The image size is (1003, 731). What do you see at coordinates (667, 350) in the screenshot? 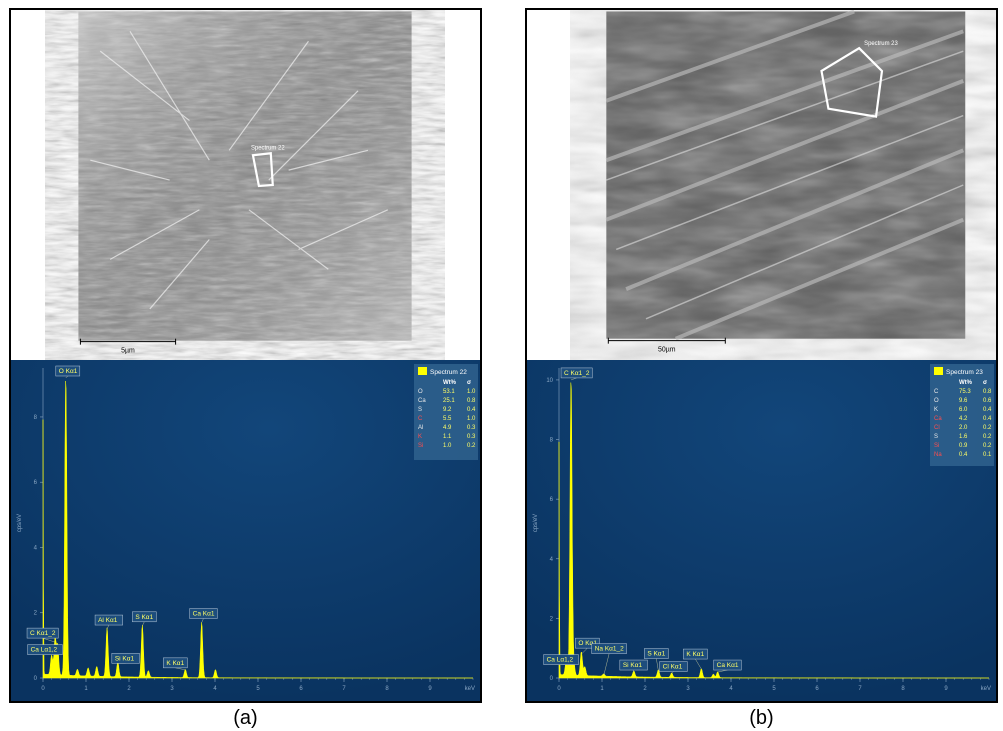
I see `scale-bar-label-b: 50µm` at bounding box center [667, 350].